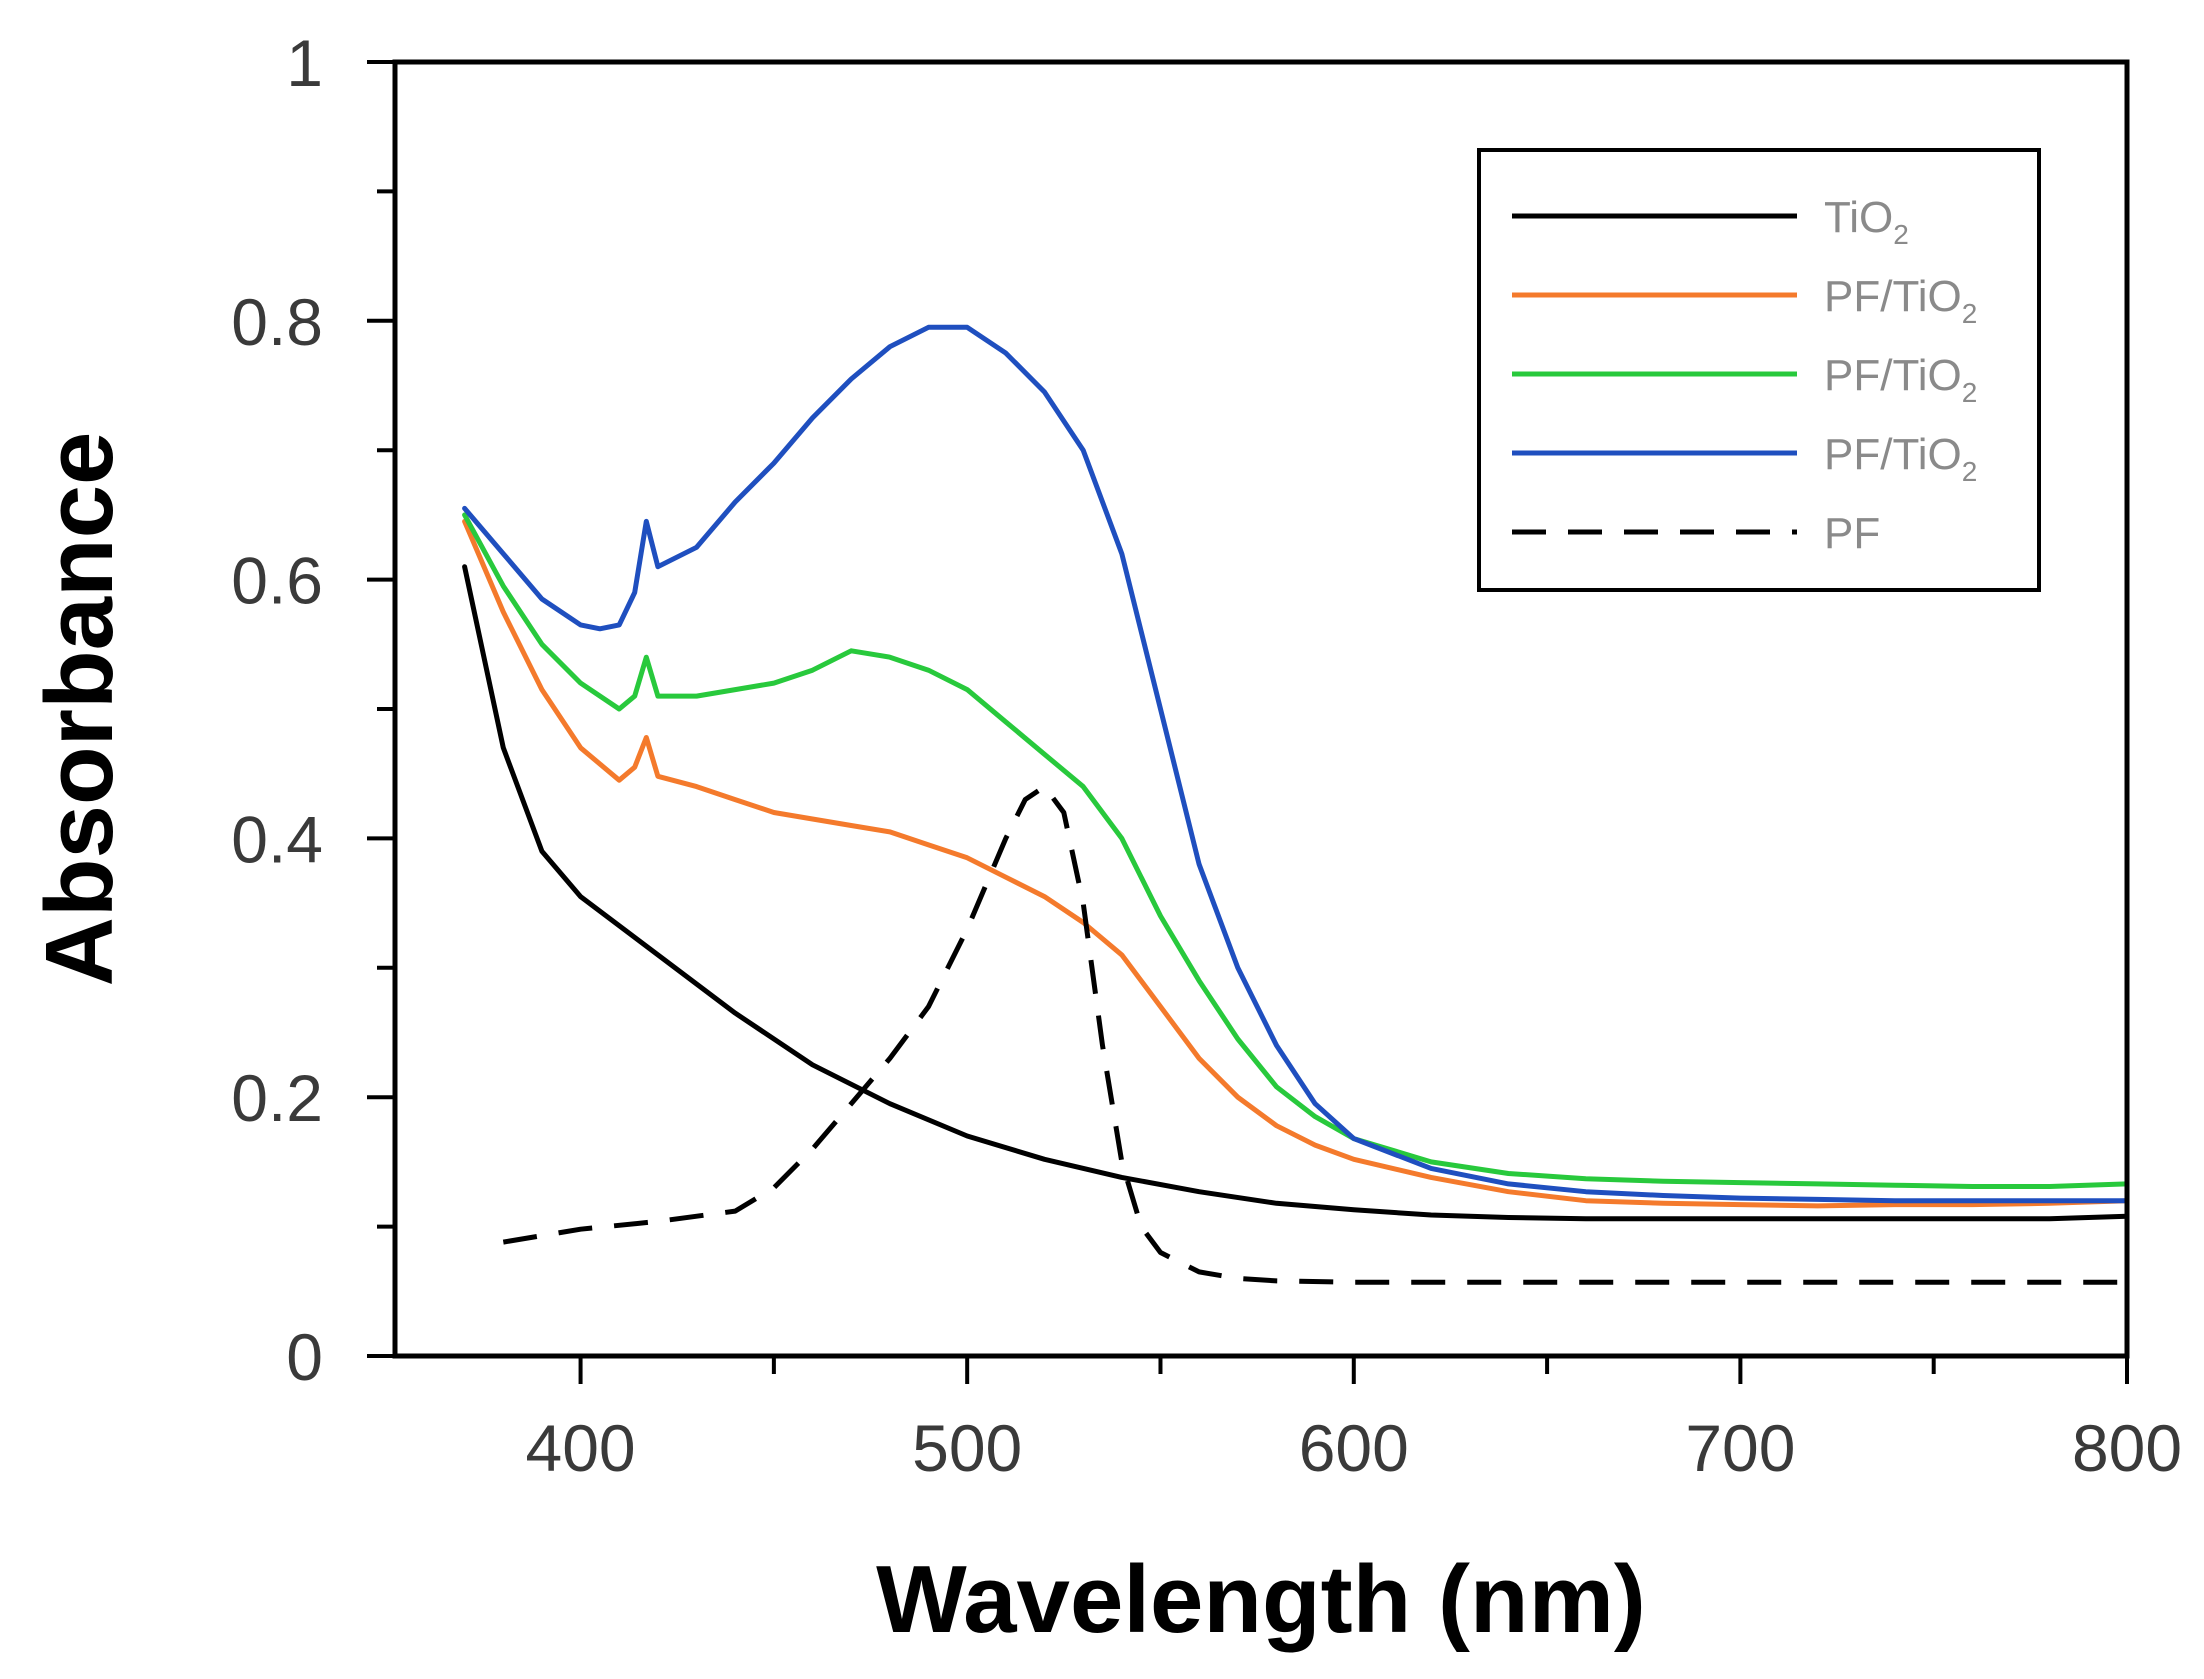  What do you see at coordinates (277, 839) in the screenshot?
I see `y-tick-label: 0.4` at bounding box center [277, 839].